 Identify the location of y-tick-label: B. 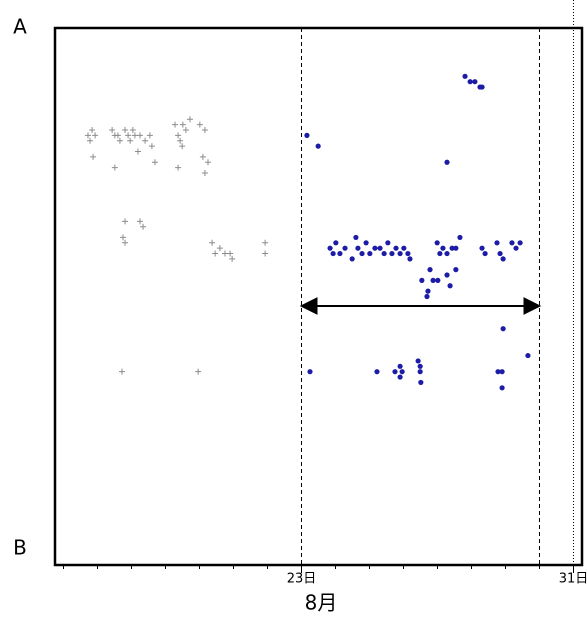
(20, 547).